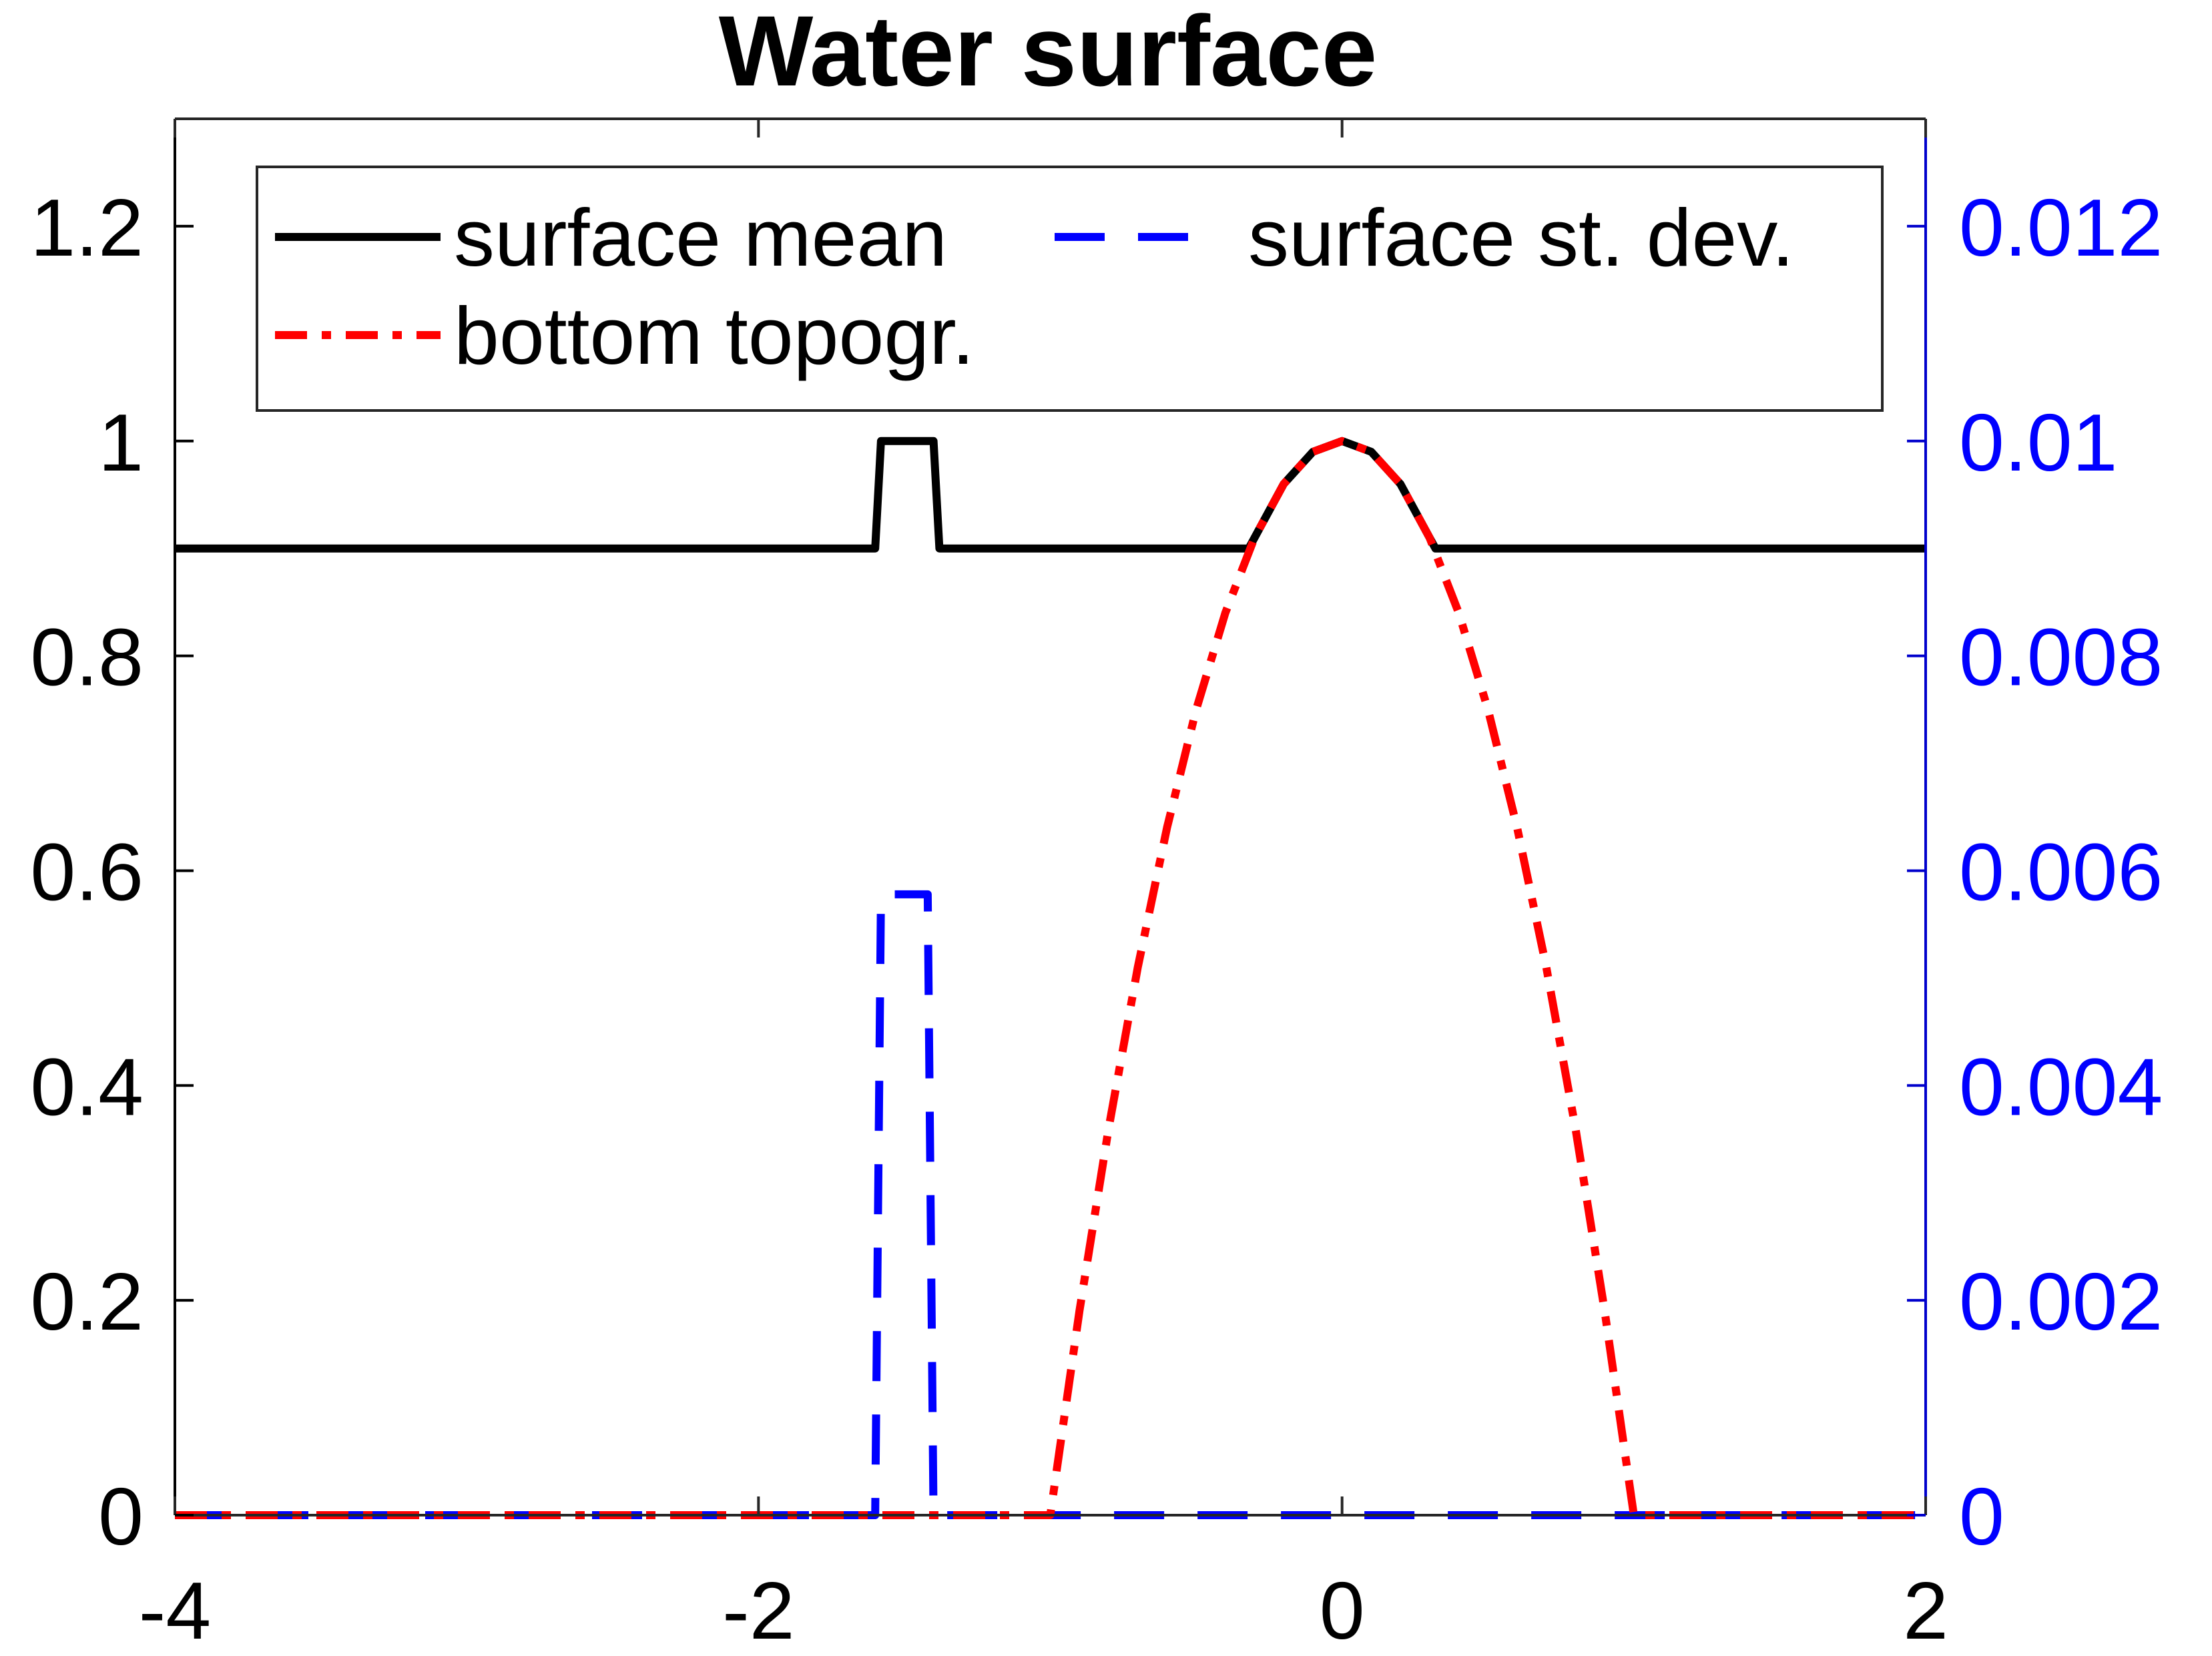 This screenshot has width=2212, height=1656. What do you see at coordinates (87, 658) in the screenshot?
I see `y-left-tick-label: 0.8` at bounding box center [87, 658].